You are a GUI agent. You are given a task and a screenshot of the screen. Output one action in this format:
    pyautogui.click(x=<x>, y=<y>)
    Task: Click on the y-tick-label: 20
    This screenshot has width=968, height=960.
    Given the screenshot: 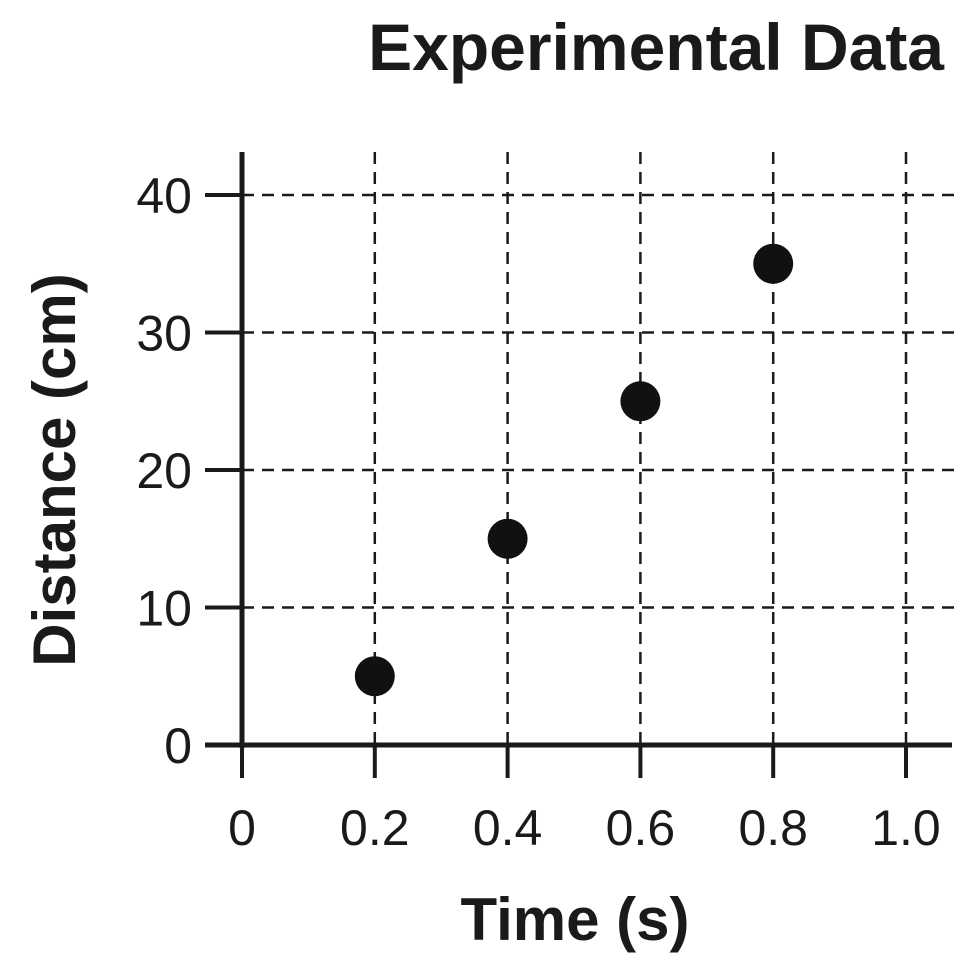 What is the action you would take?
    pyautogui.click(x=164, y=471)
    